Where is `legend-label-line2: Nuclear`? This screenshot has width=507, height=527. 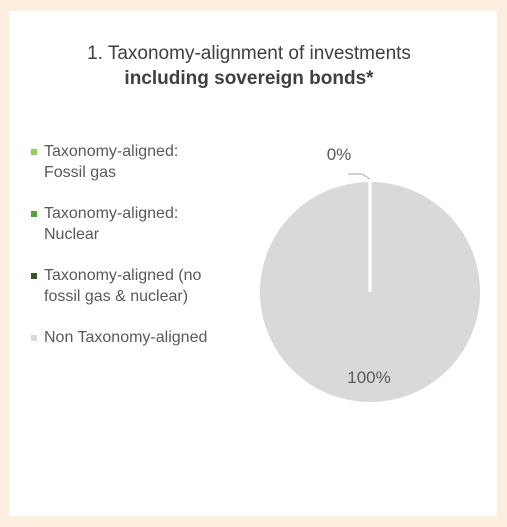 legend-label-line2: Nuclear is located at coordinates (72, 234).